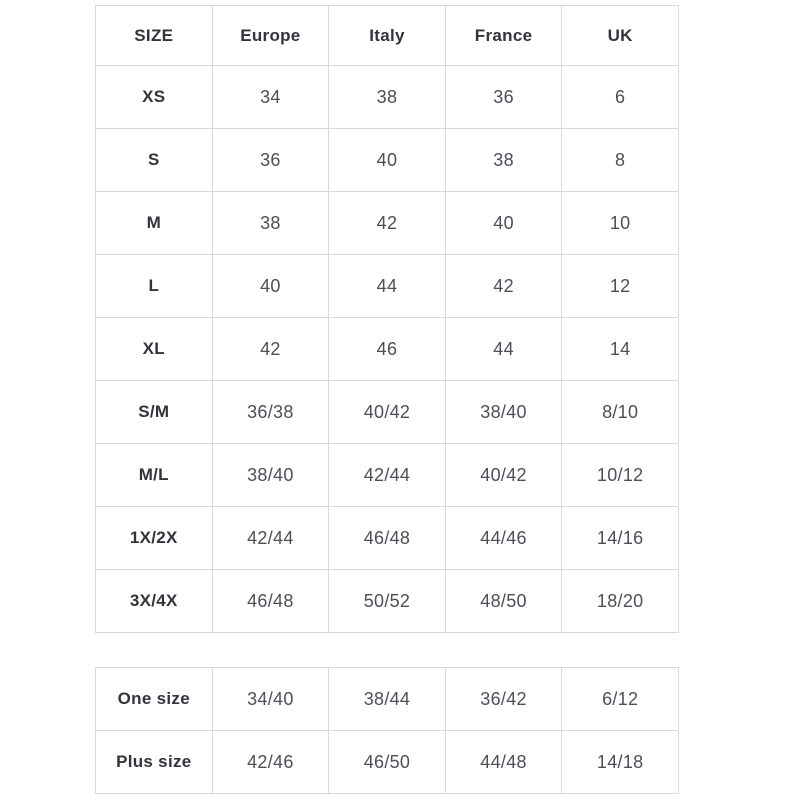  I want to click on data-cell: 46/50, so click(387, 762).